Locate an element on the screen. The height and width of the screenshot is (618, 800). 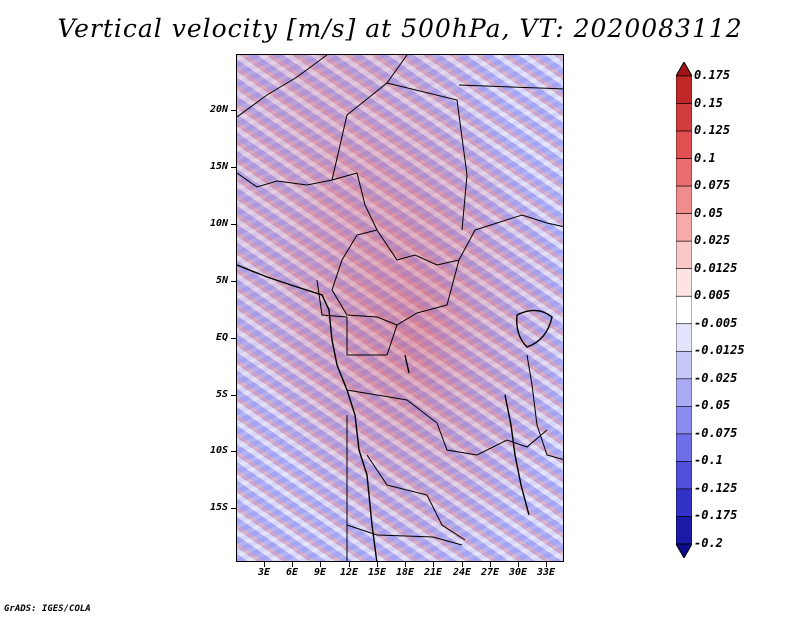
colorbar is located at coordinates (684, 310).